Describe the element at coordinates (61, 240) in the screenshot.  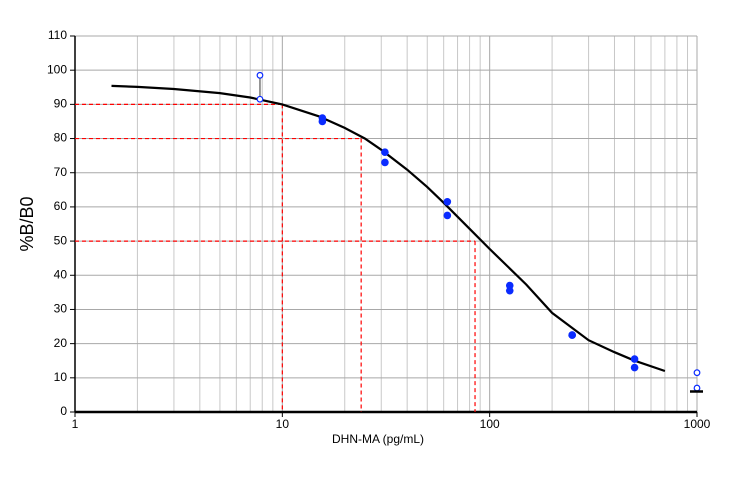
I see `y-tick-label: 50` at that location.